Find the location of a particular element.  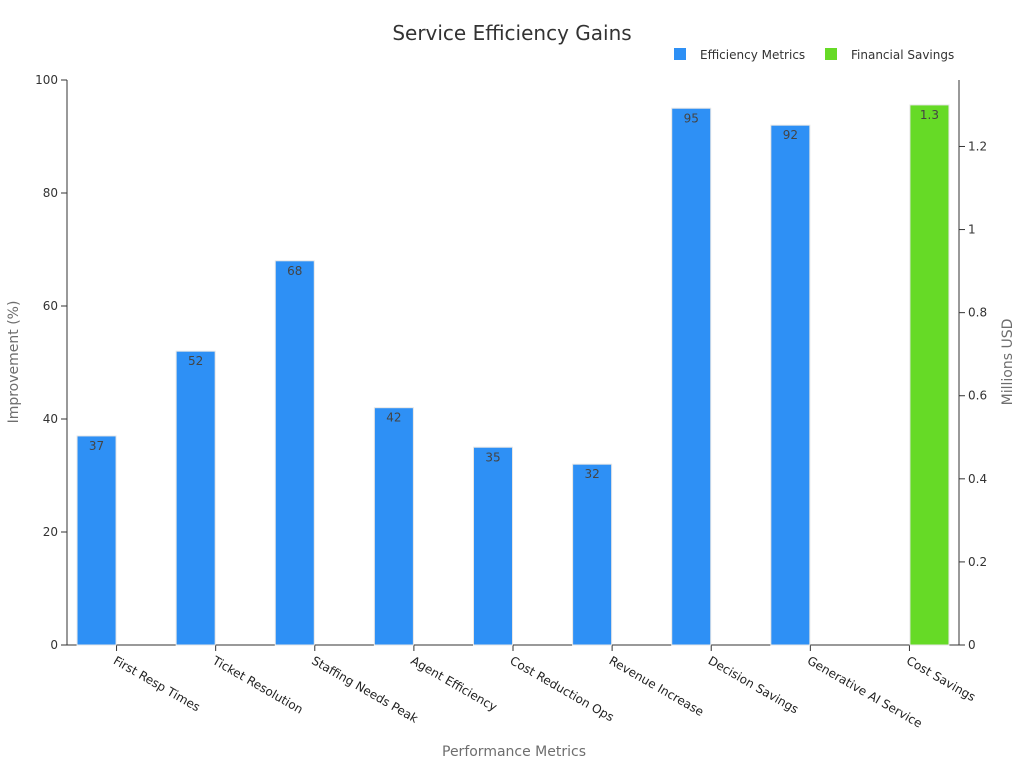

y2-tick-label: 0.6 is located at coordinates (977, 396).